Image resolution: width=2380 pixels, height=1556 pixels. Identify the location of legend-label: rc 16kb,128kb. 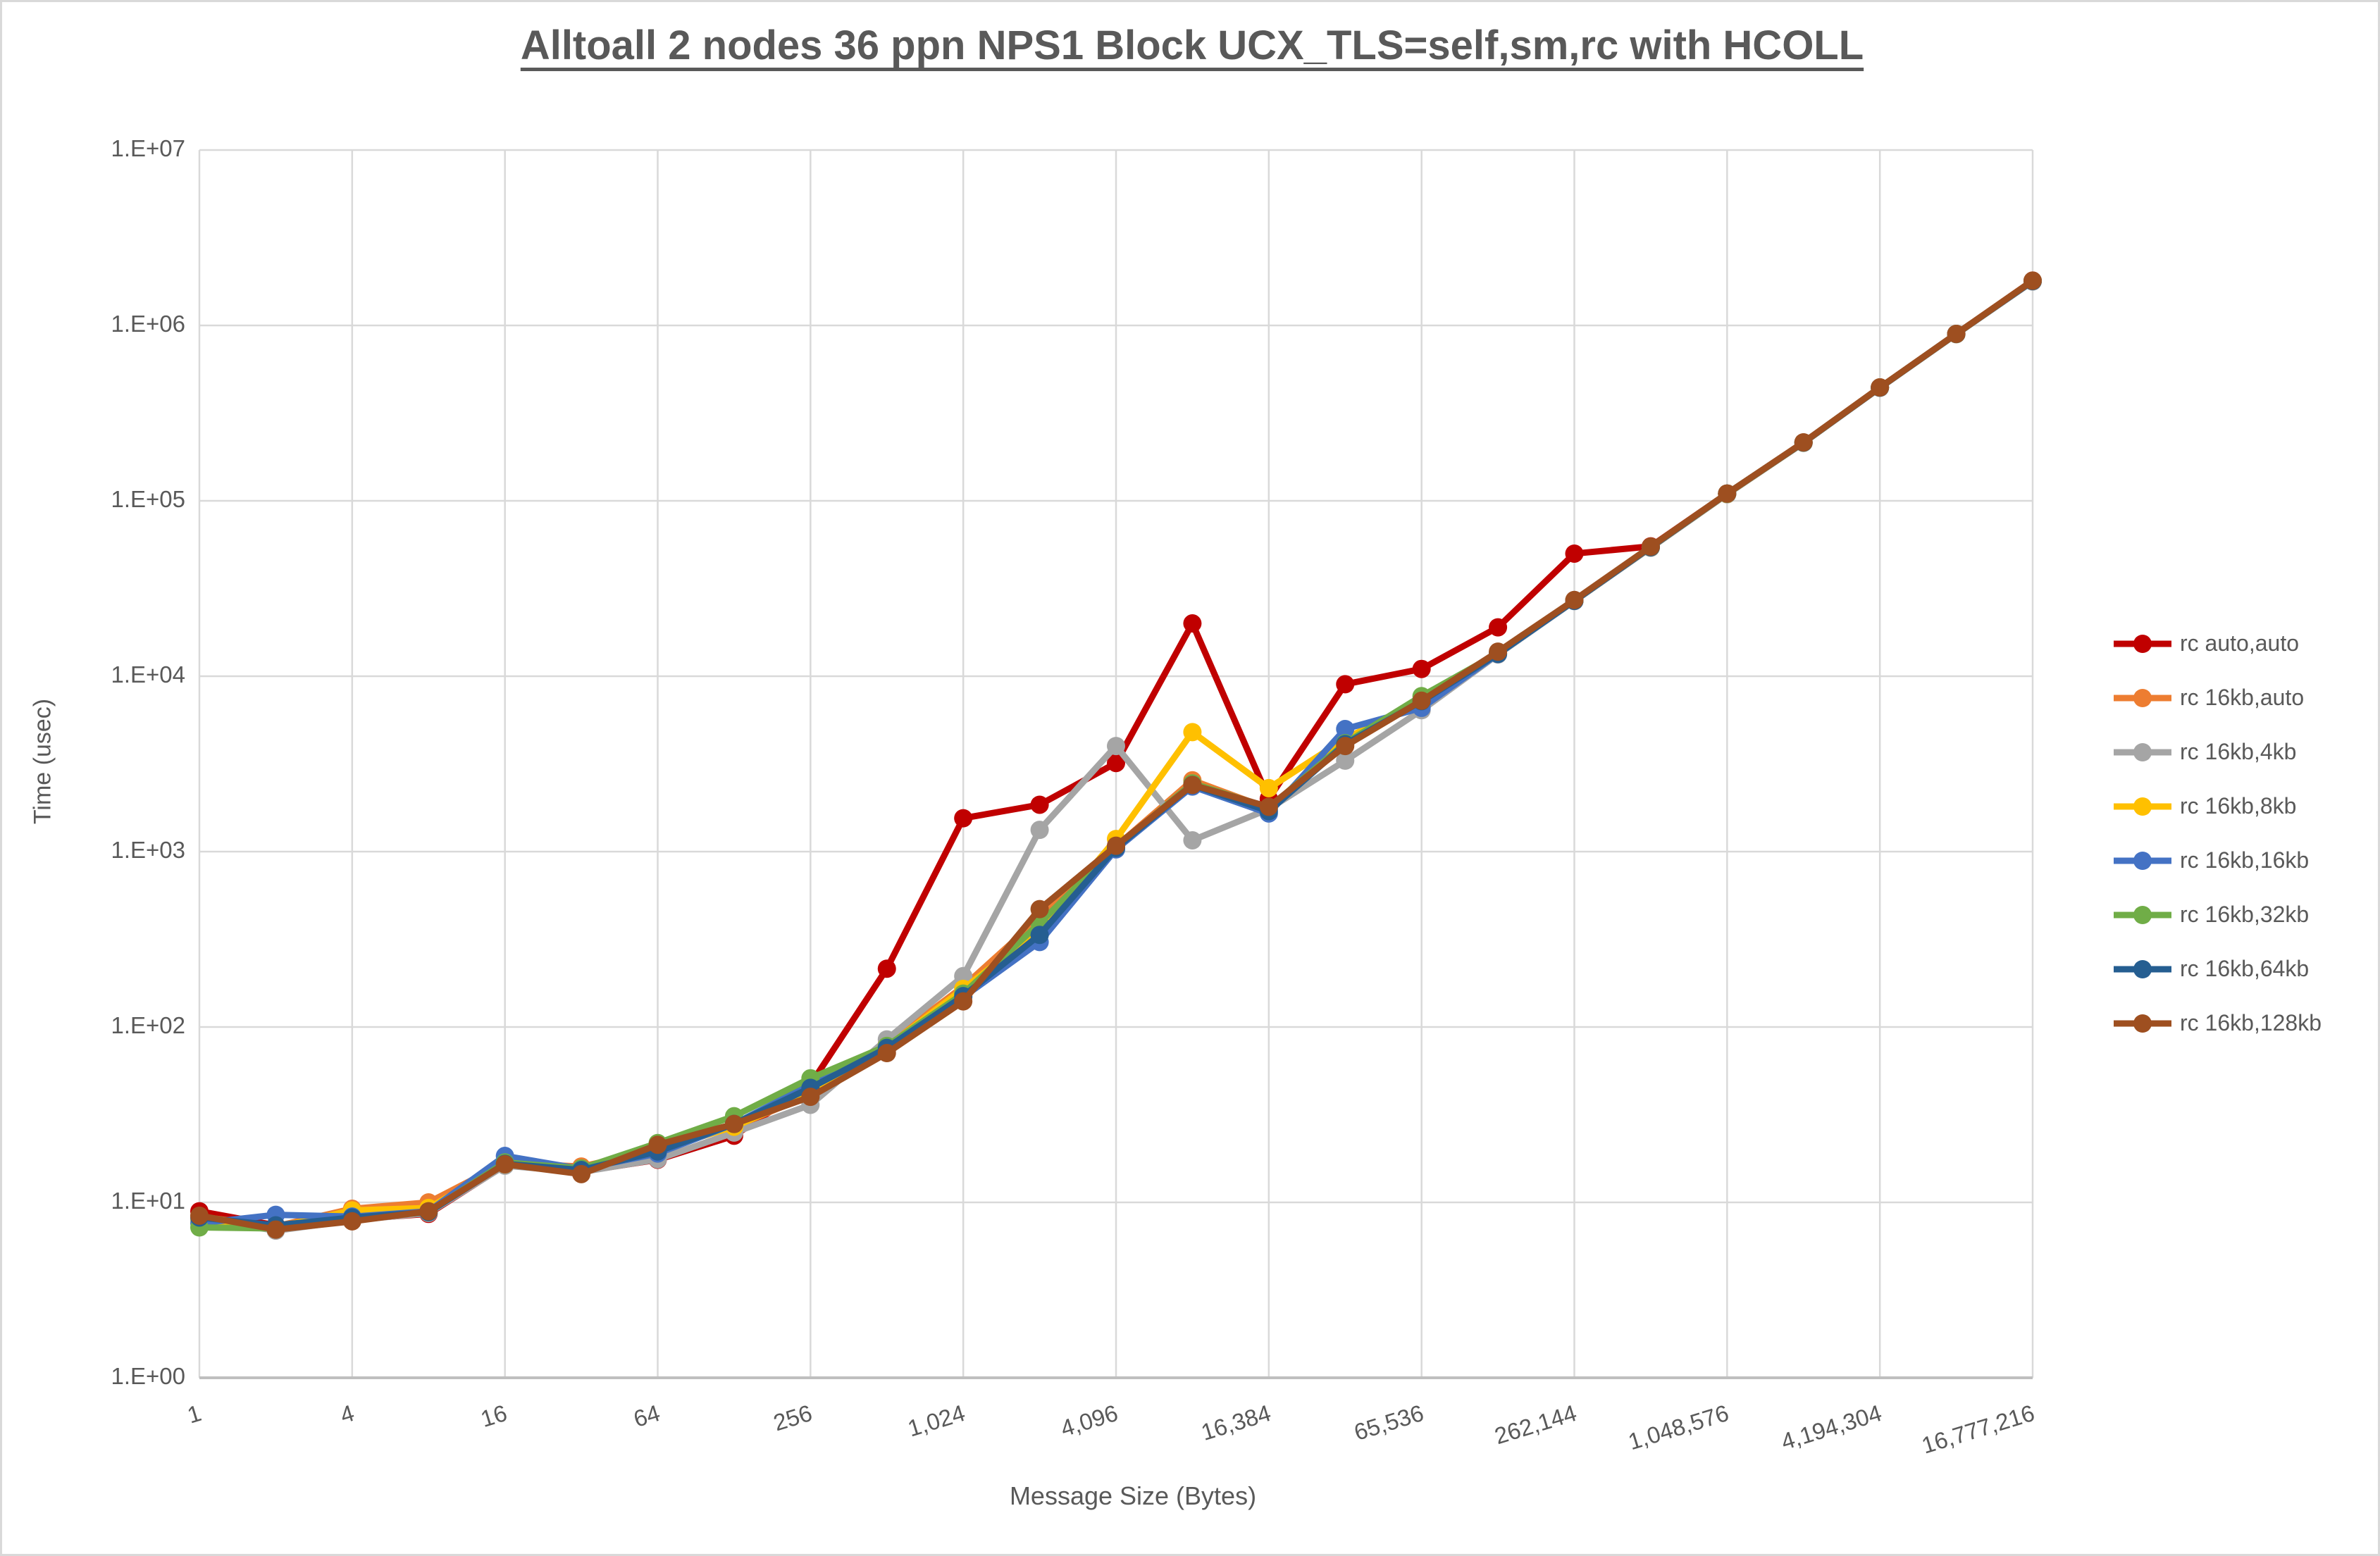
(2251, 1022).